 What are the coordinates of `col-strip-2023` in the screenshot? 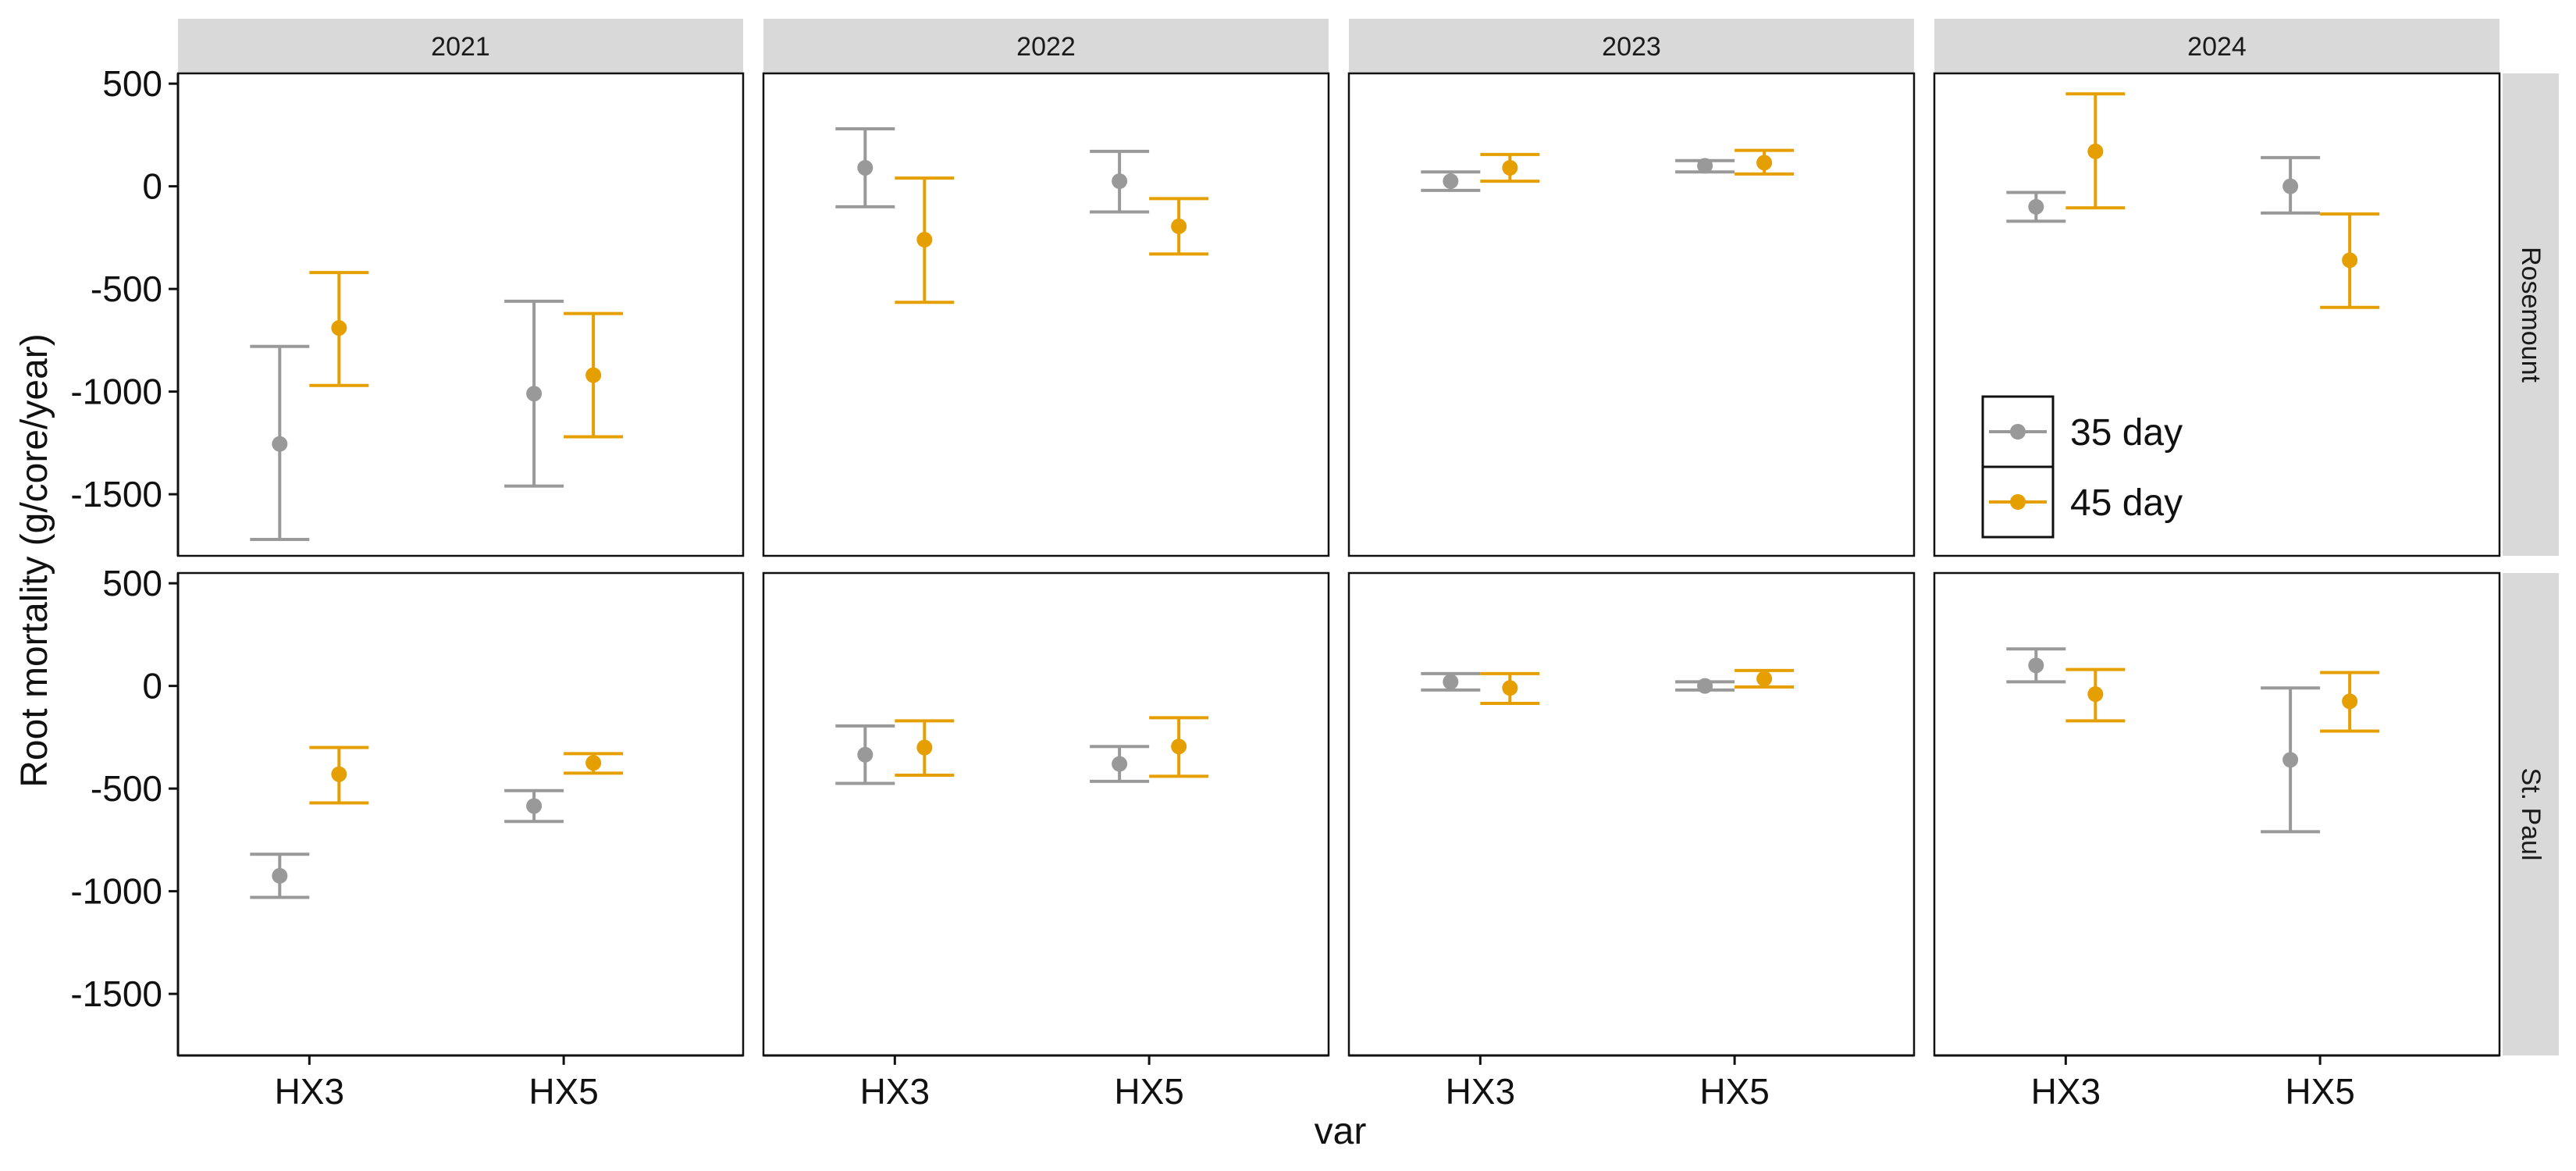 It's located at (1631, 46).